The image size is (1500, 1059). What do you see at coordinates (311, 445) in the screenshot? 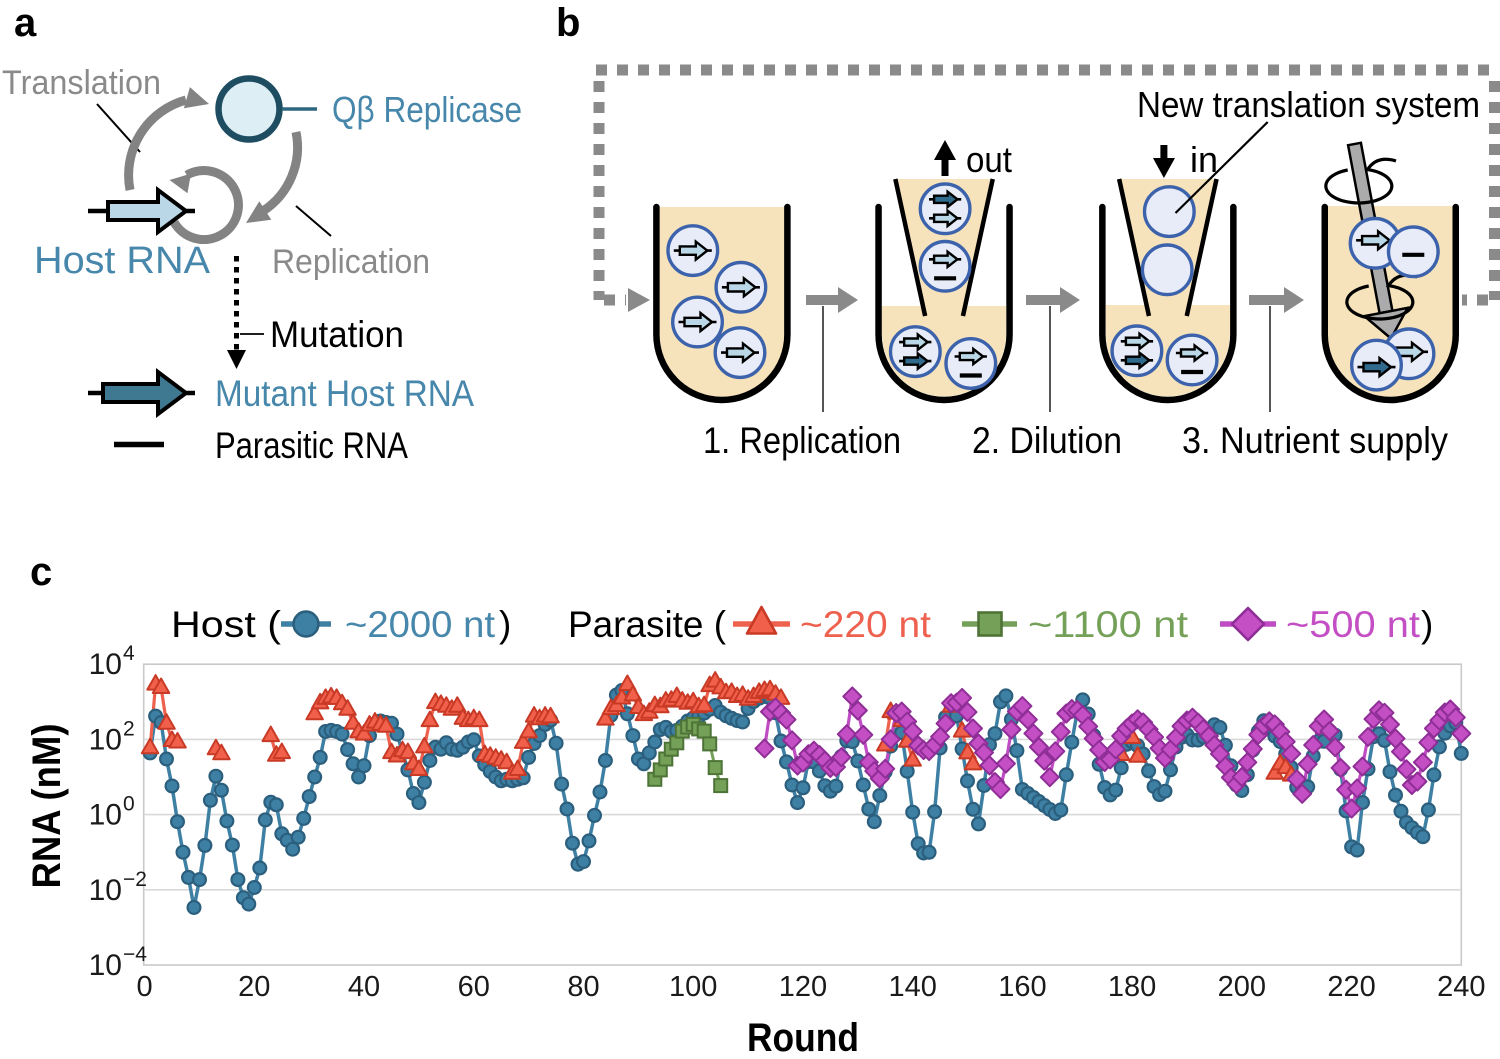
I see `svg-text: Parasitic RNA` at bounding box center [311, 445].